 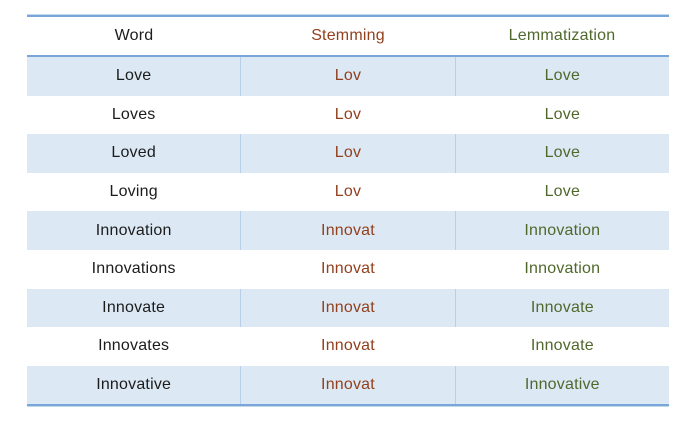 I want to click on cell-word: Loves, so click(x=133, y=114).